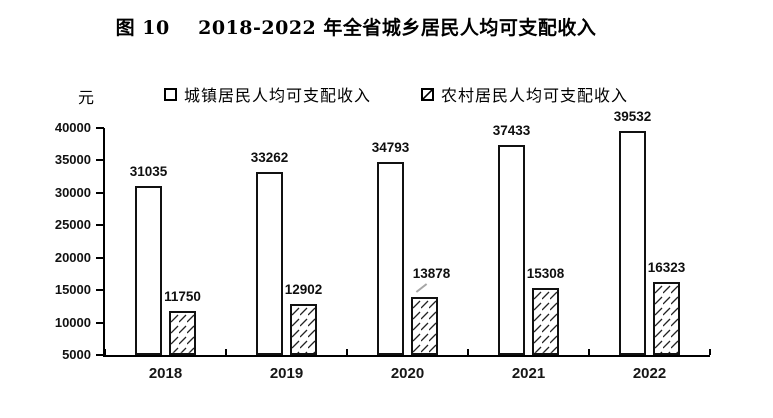  I want to click on legend-label-urban: 城镇居民人均可支配收入, so click(278, 95).